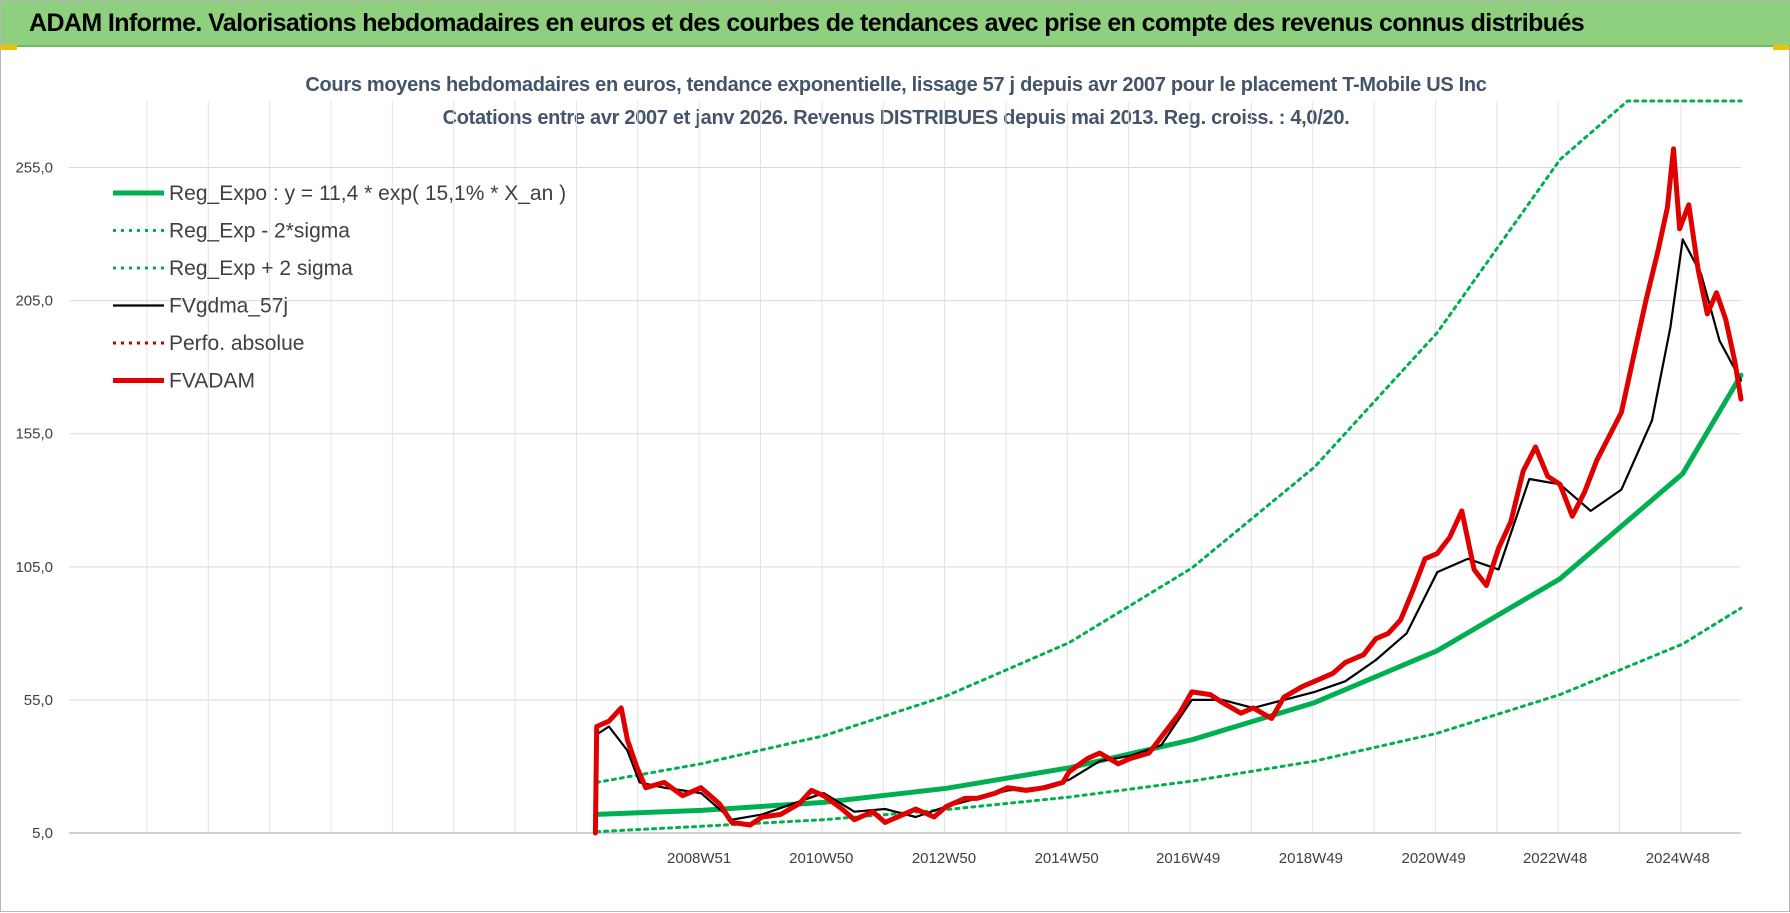 Image resolution: width=1790 pixels, height=913 pixels. What do you see at coordinates (821, 858) in the screenshot?
I see `x-tick-label: 2010W50` at bounding box center [821, 858].